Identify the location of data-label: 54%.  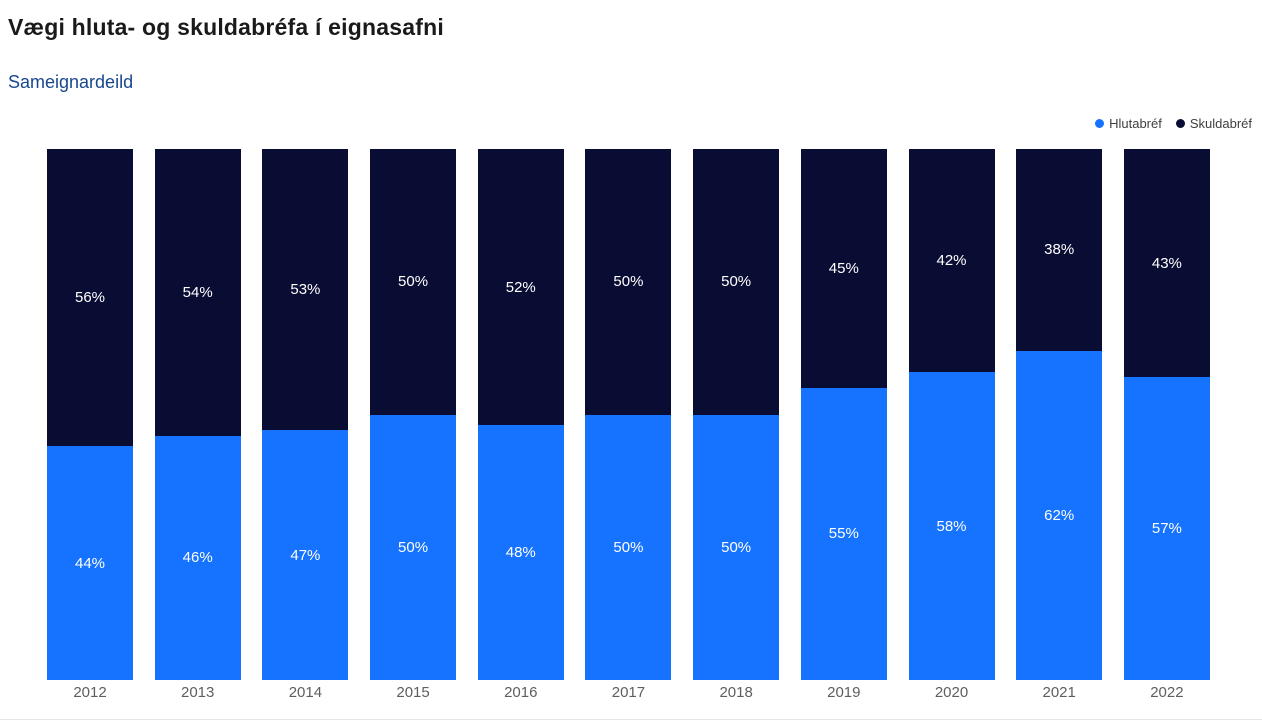
(197, 292).